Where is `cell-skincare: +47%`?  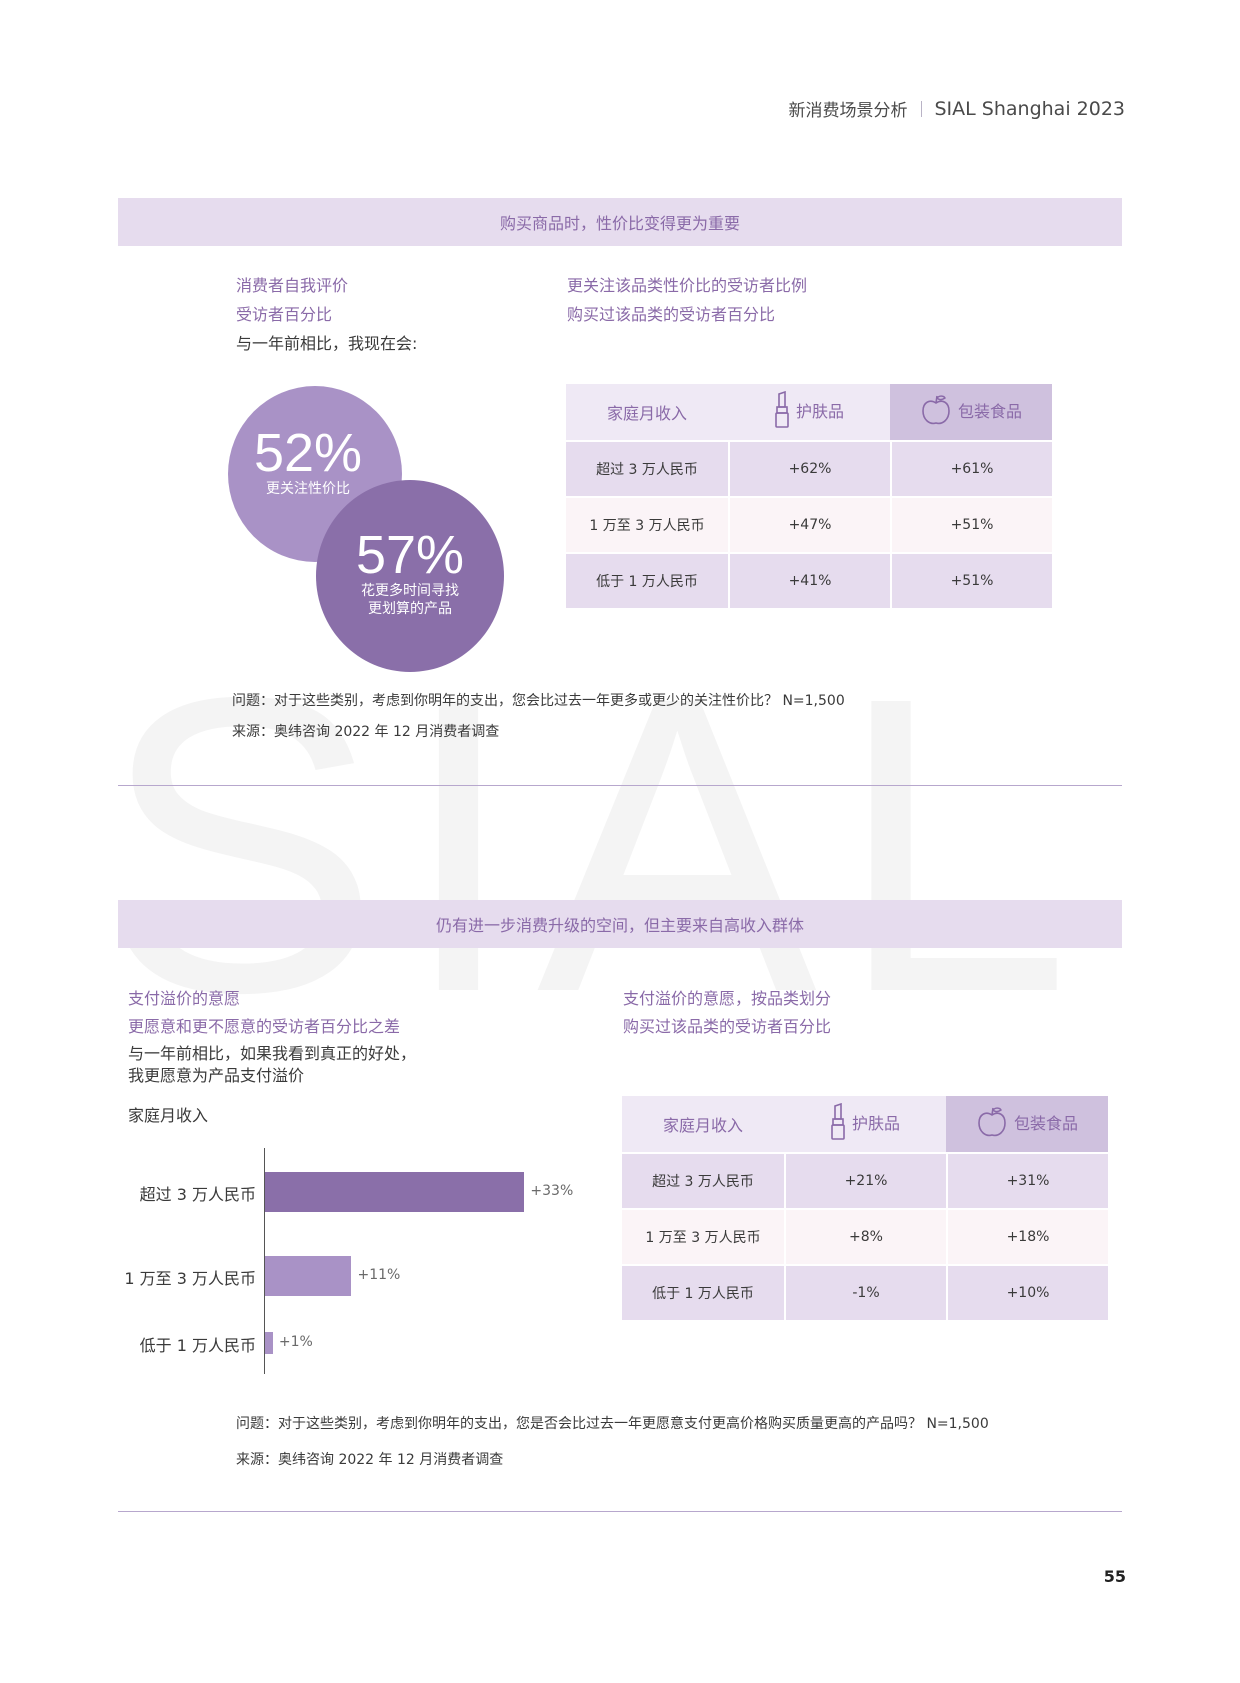 cell-skincare: +47% is located at coordinates (809, 524).